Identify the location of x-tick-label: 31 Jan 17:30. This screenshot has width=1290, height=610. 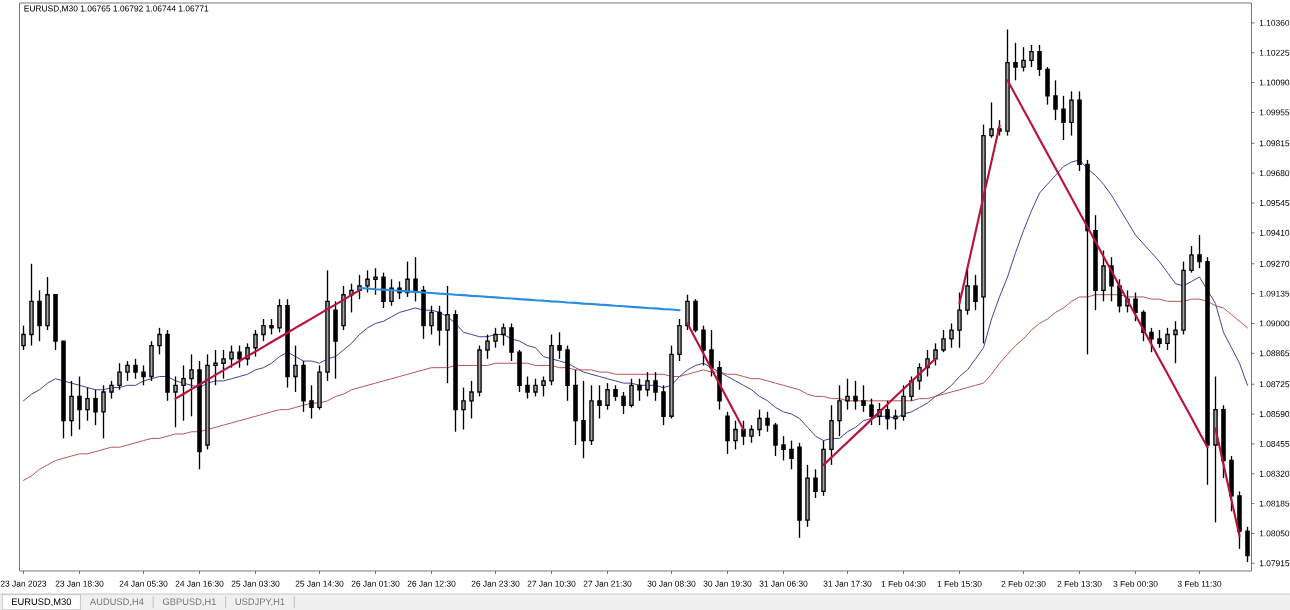
(847, 583).